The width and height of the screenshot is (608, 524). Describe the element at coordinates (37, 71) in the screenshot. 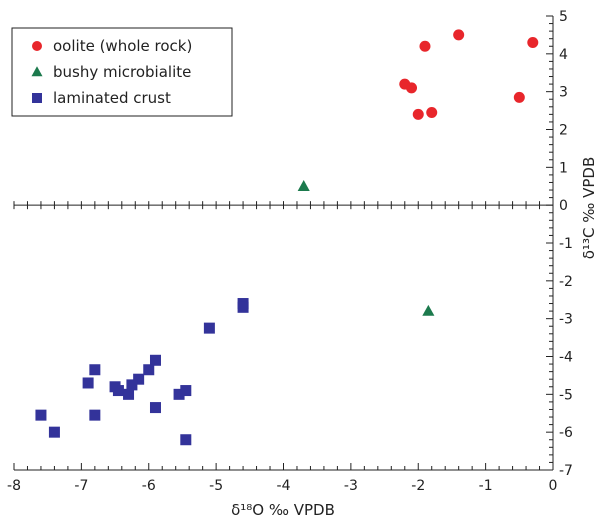

I see `legend-marker-triangle` at that location.